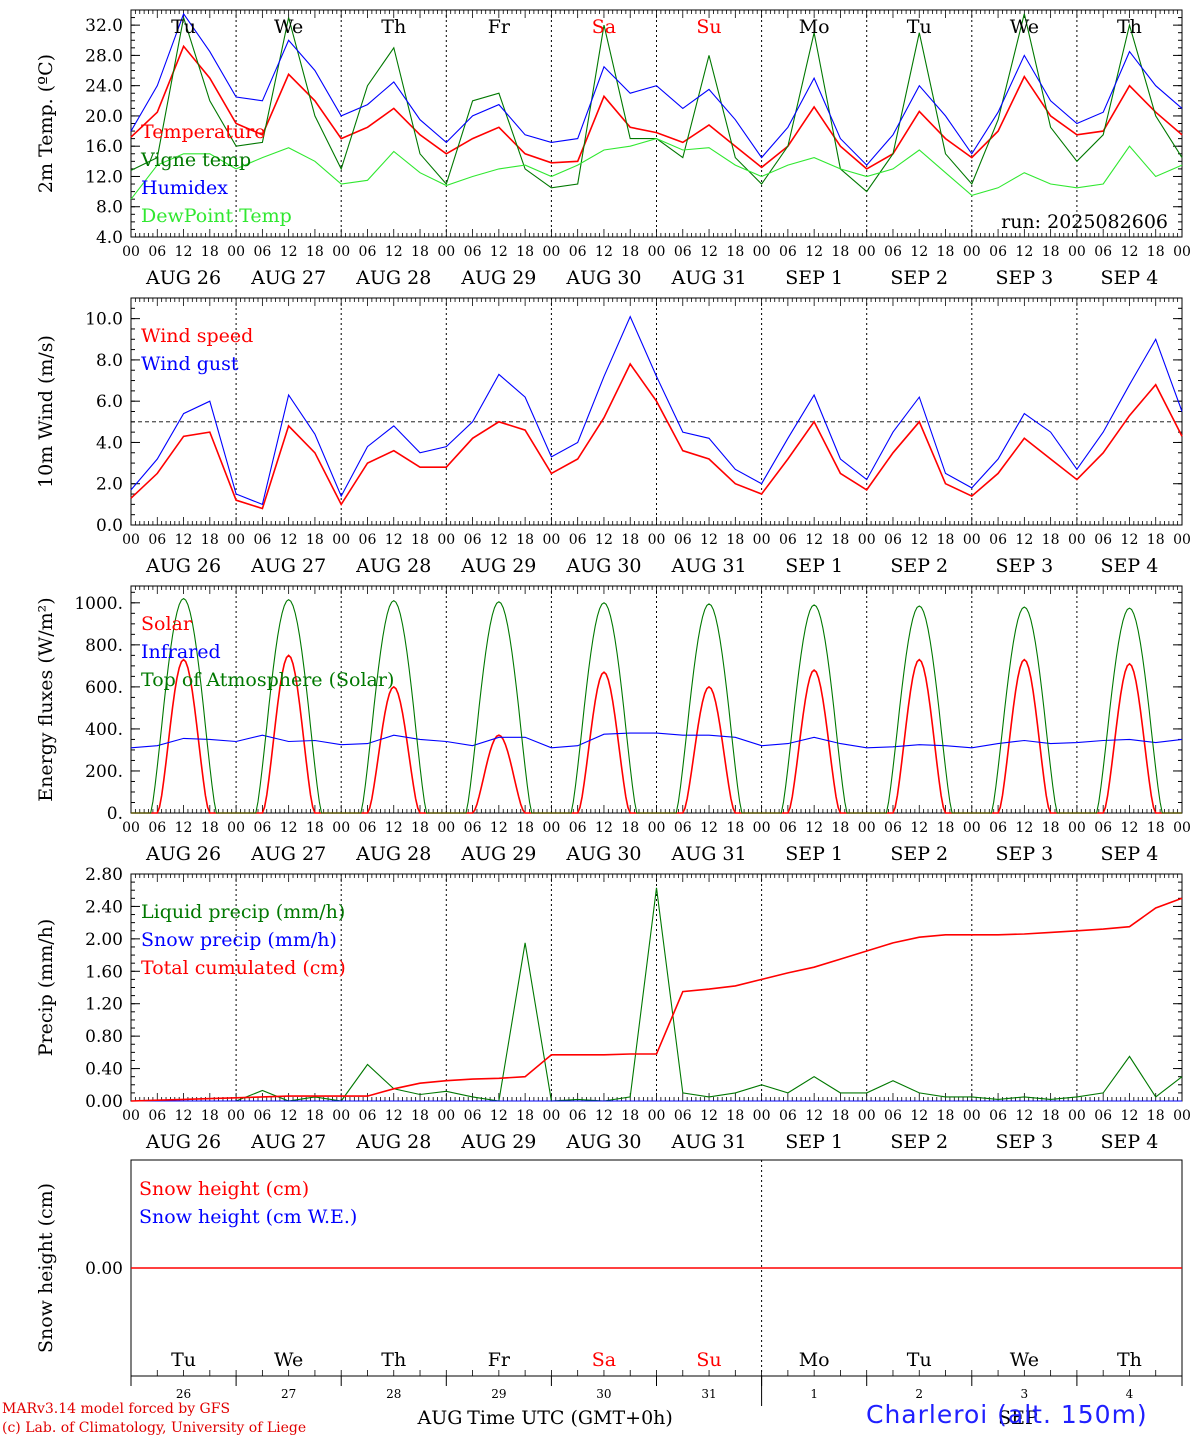  Describe the element at coordinates (814, 27) in the screenshot. I see `day-of-week-label: Mo` at that location.